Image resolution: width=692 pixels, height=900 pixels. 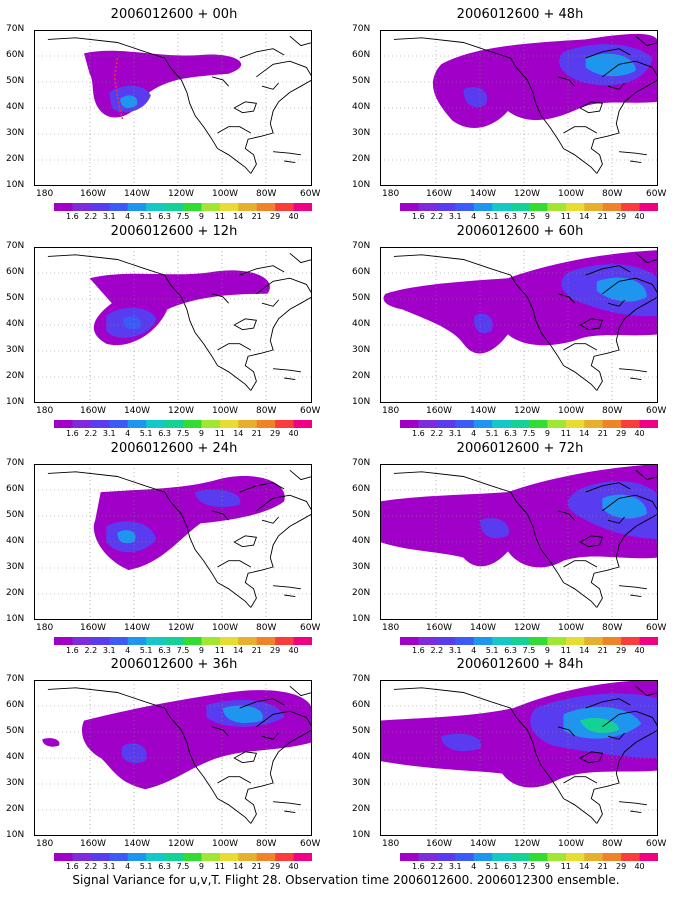 I want to click on colorbar-label: 4, so click(x=474, y=650).